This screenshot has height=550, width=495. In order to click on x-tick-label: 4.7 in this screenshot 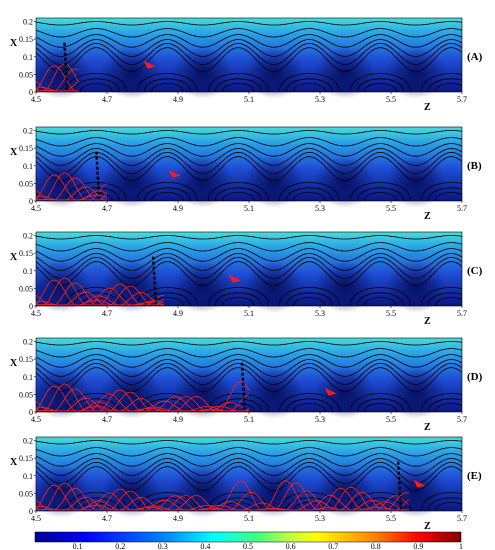, I will do `click(107, 313)`.